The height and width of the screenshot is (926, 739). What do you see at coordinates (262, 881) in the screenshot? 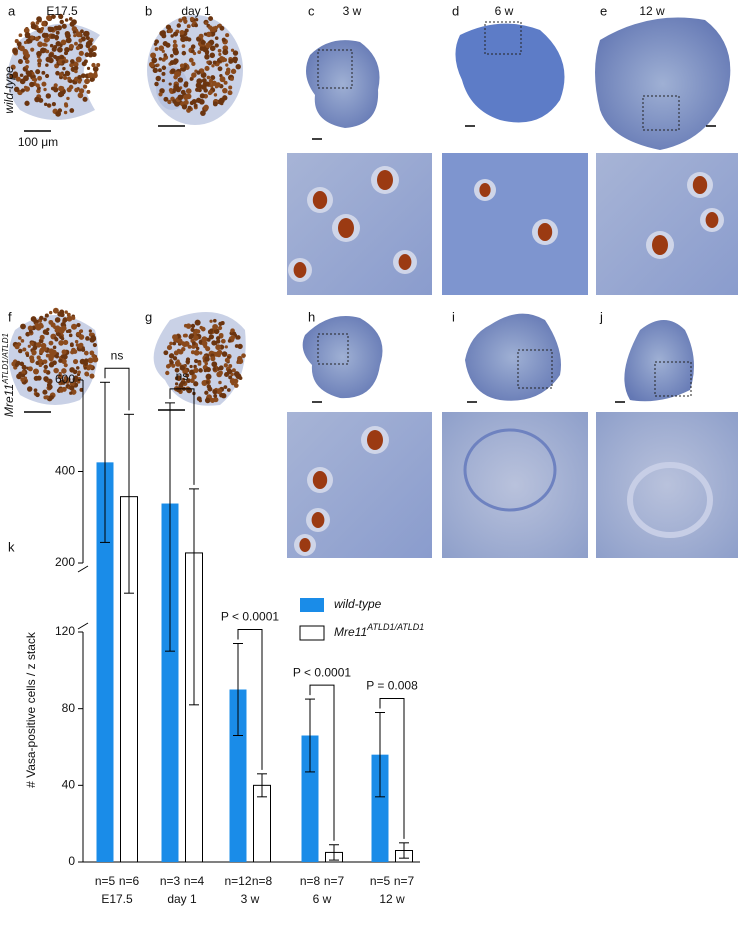
I see `n-label: n=8` at bounding box center [262, 881].